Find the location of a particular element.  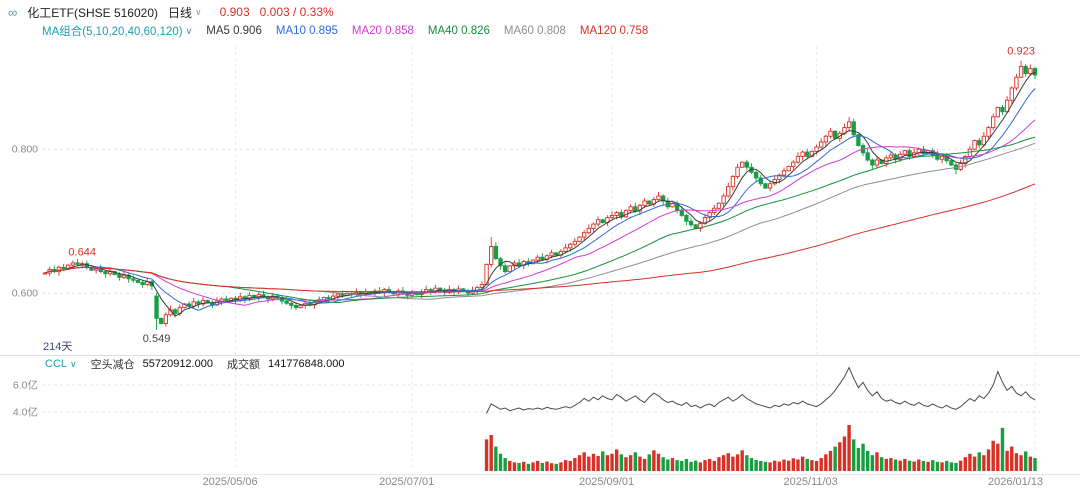

ma-combo-selector: MA组合(5,10,20,40,60,120) ∨ is located at coordinates (117, 31).